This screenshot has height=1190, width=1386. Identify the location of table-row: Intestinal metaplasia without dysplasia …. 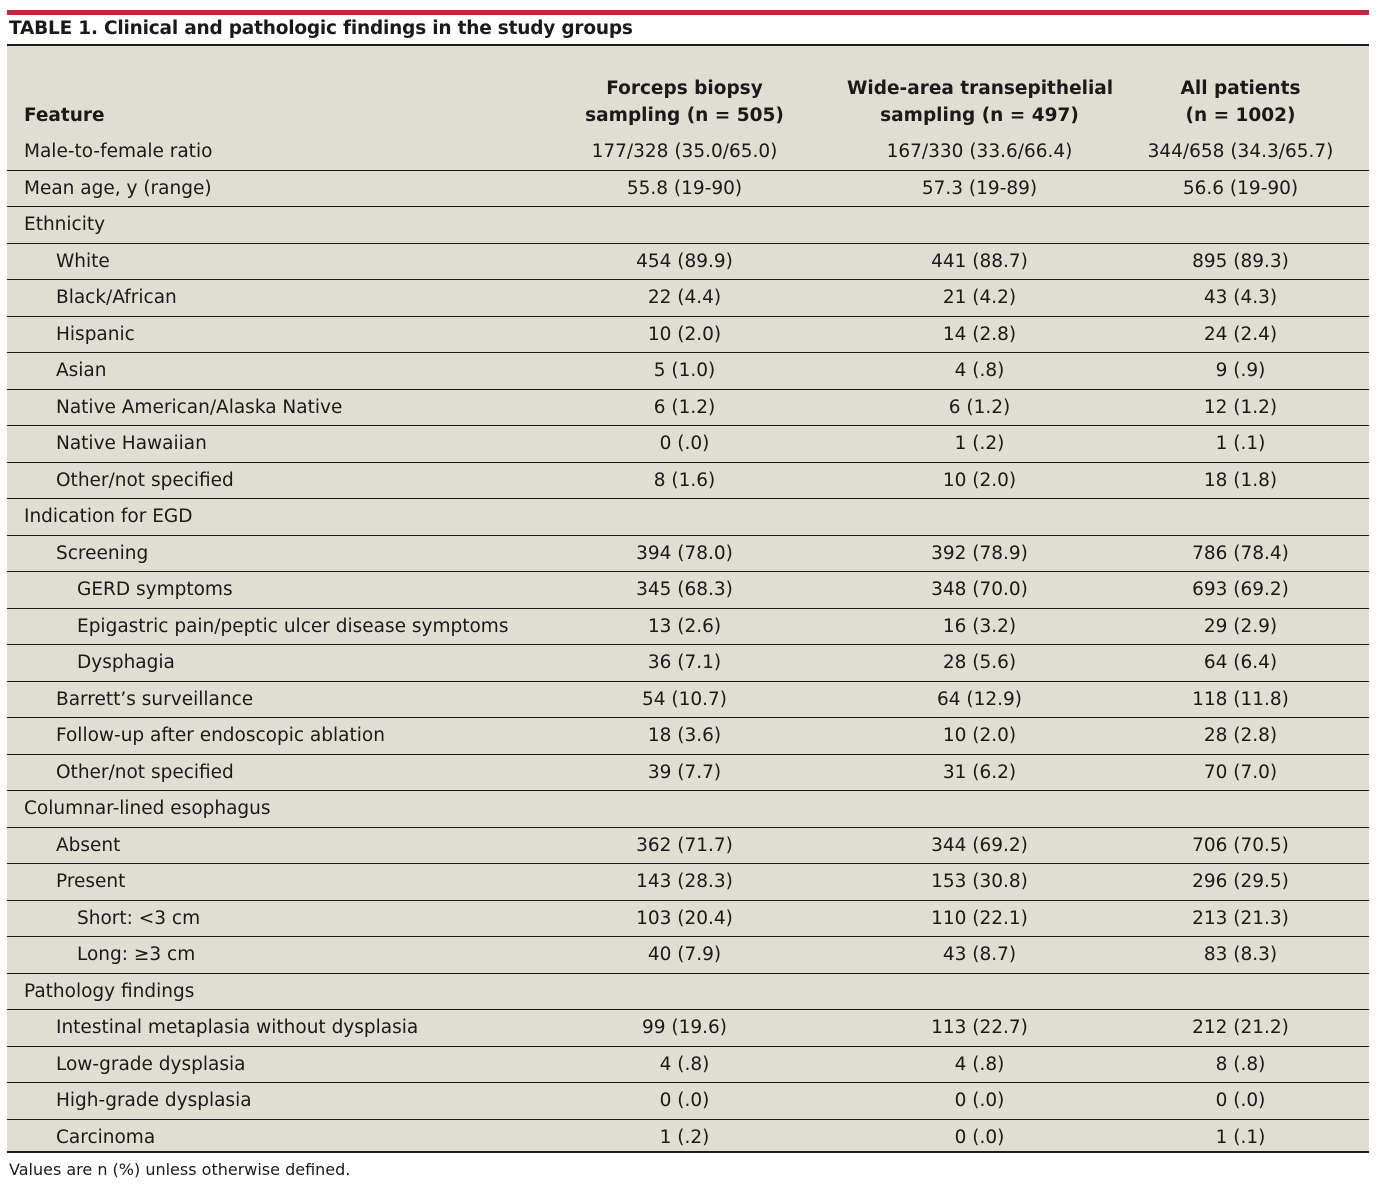
(688, 1028).